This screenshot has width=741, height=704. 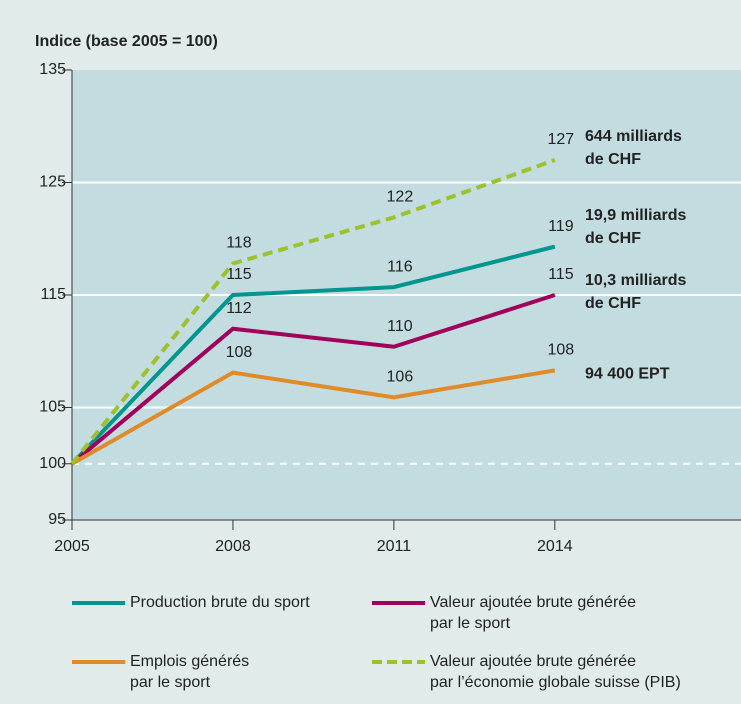 I want to click on data-label: 119, so click(x=561, y=226).